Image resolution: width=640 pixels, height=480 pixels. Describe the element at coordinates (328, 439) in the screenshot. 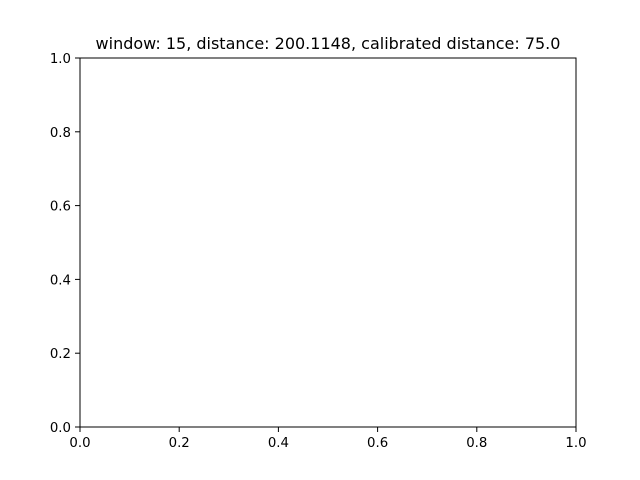

I see `x-axis: 0.0 0.2 0.4 0.6 0.8 1.0` at that location.